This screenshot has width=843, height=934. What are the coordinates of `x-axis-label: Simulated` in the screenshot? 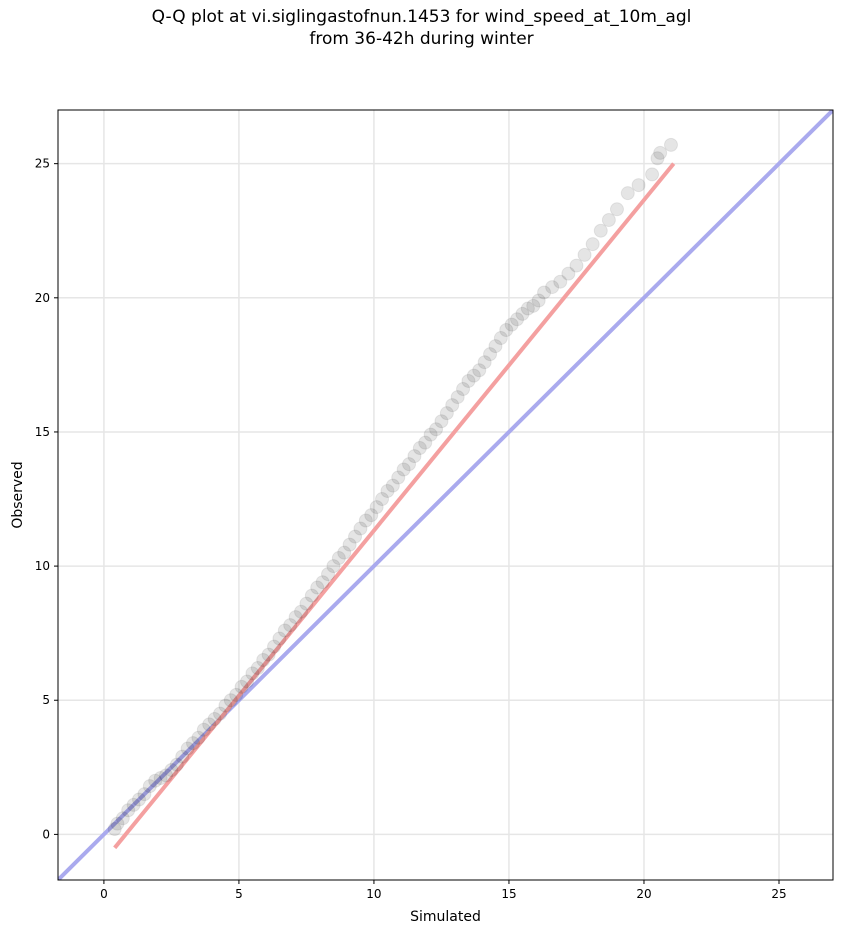 It's located at (445, 917).